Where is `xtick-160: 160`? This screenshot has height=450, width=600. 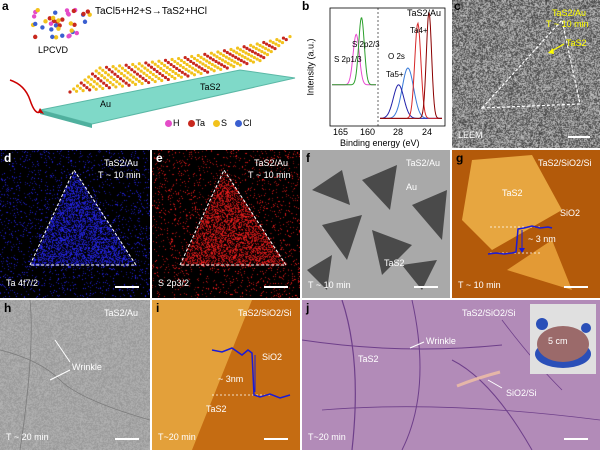 xtick-160: 160 is located at coordinates (367, 132).